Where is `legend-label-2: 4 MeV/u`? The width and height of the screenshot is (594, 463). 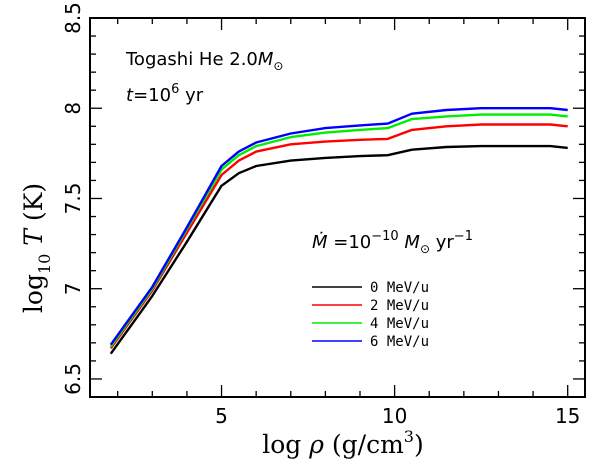
legend-label-2: 4 MeV/u is located at coordinates (399, 324).